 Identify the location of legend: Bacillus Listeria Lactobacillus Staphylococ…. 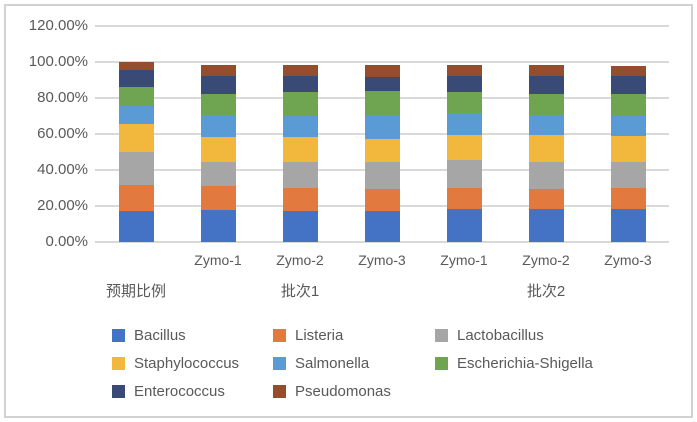
(362, 363).